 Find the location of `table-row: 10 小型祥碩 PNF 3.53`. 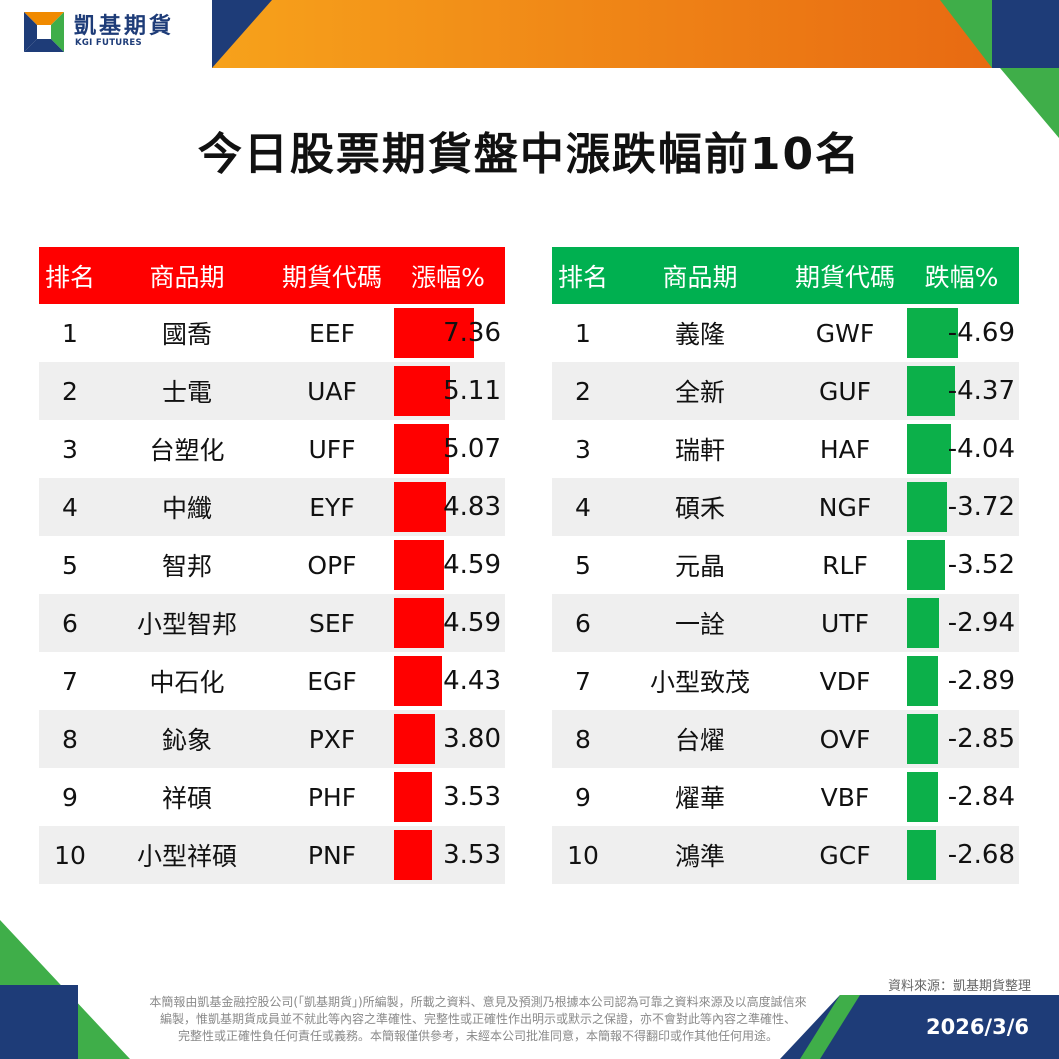

table-row: 10 小型祥碩 PNF 3.53 is located at coordinates (272, 855).